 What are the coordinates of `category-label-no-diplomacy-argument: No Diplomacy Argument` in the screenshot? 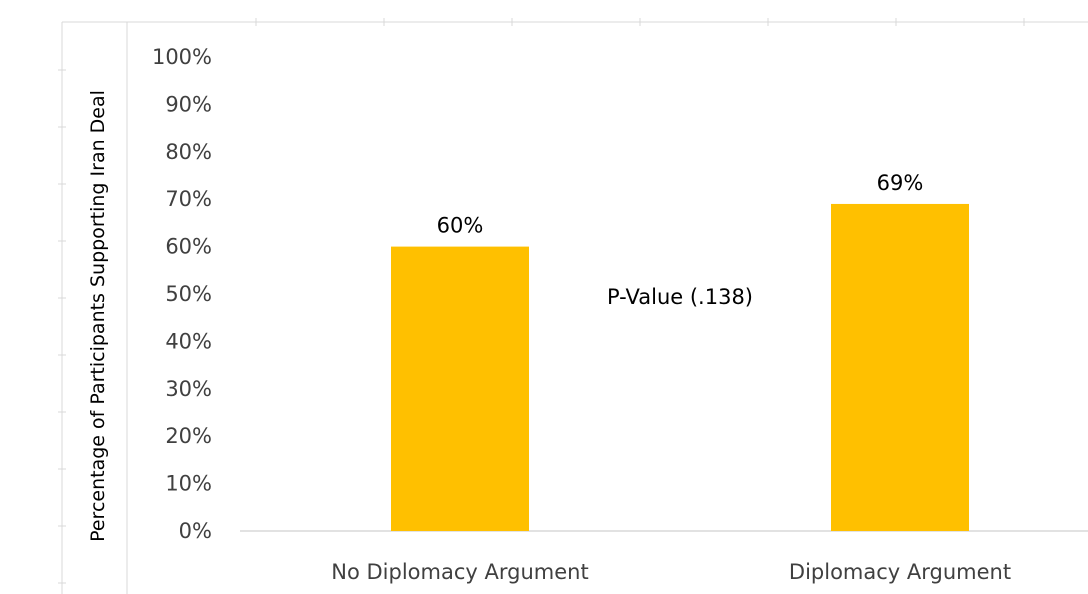 It's located at (459, 572).